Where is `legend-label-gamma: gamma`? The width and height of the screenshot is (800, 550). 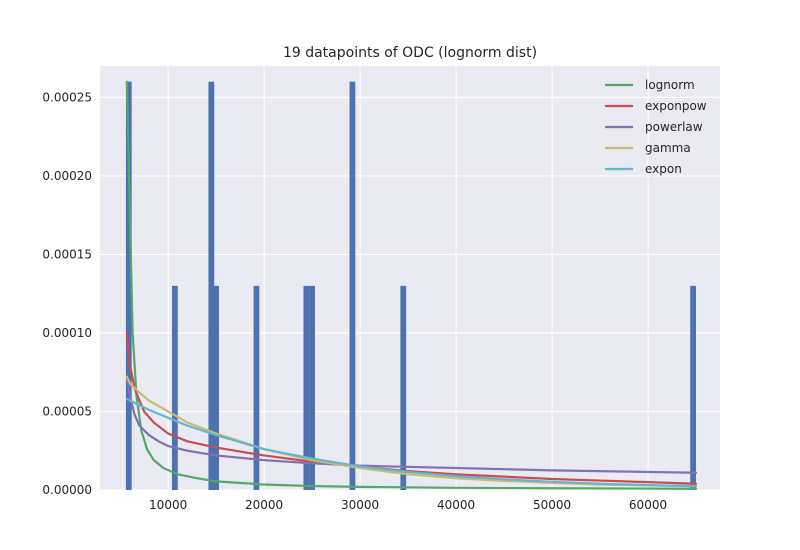 legend-label-gamma: gamma is located at coordinates (668, 148).